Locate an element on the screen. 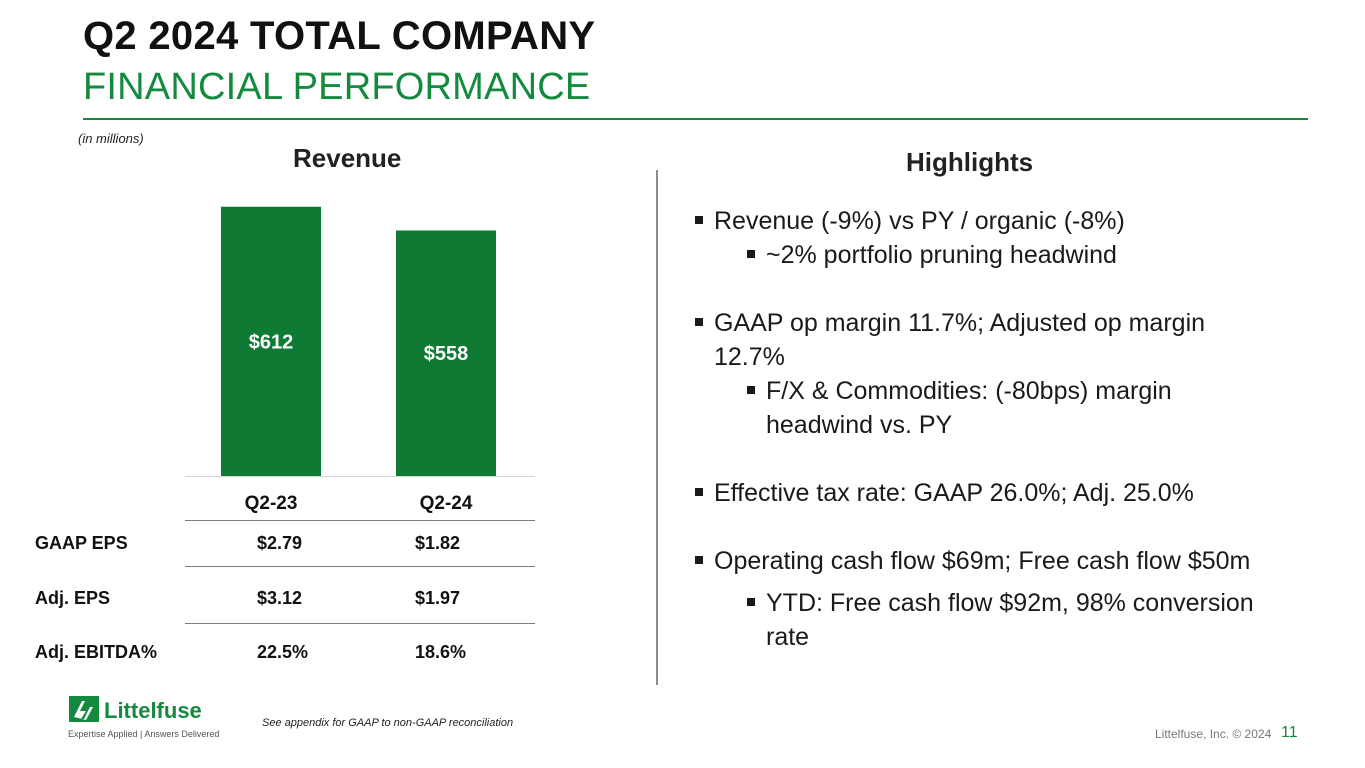  units-note: (in millions) is located at coordinates (111, 138).